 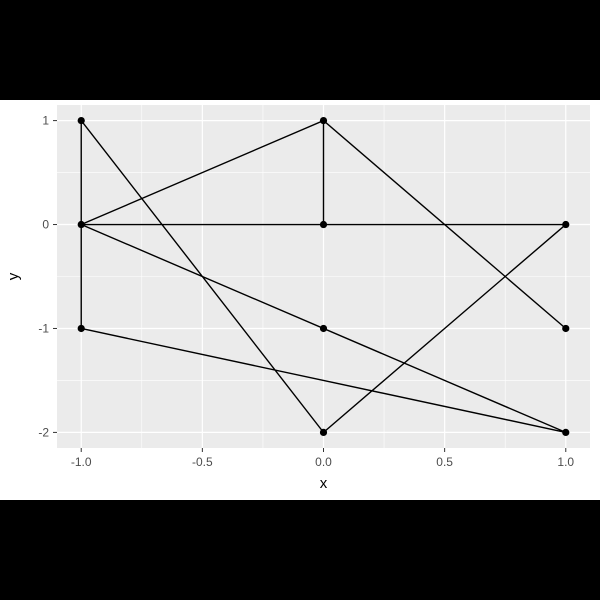 I want to click on y-tick-label: 0, so click(x=45, y=225).